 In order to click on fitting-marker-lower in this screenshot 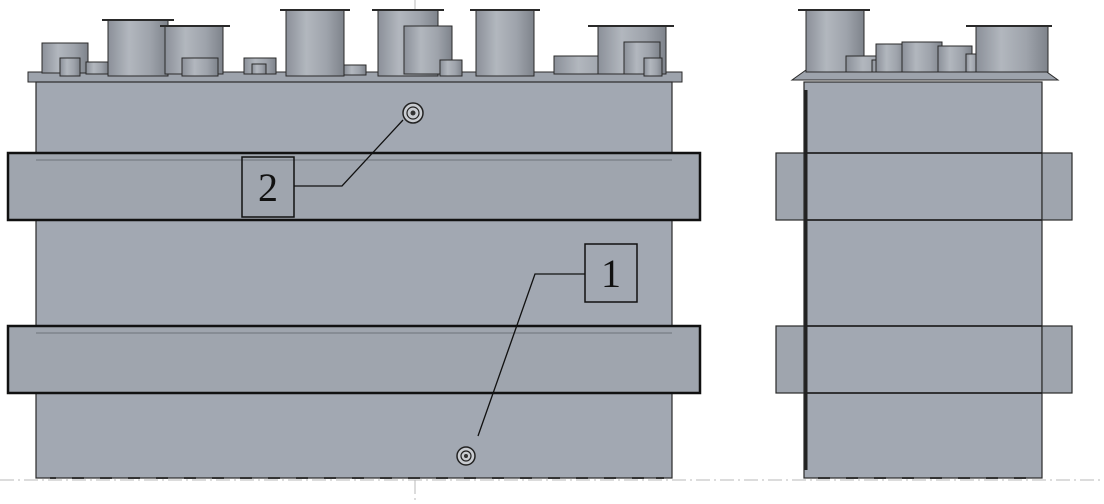, I will do `click(466, 456)`.